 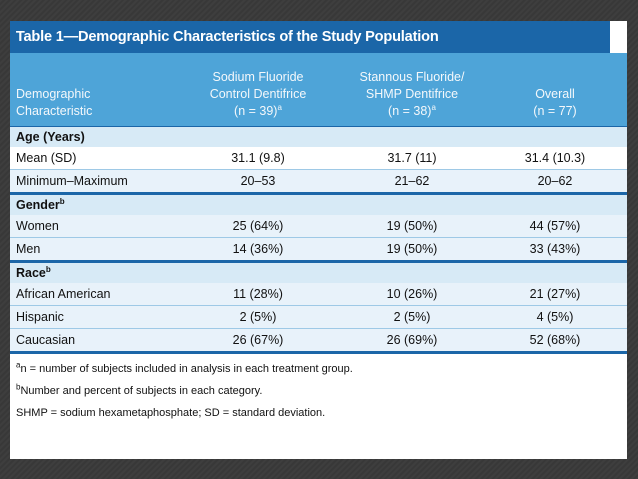 I want to click on header-demographic-characteristic: Demographic Characteristic, so click(x=54, y=102).